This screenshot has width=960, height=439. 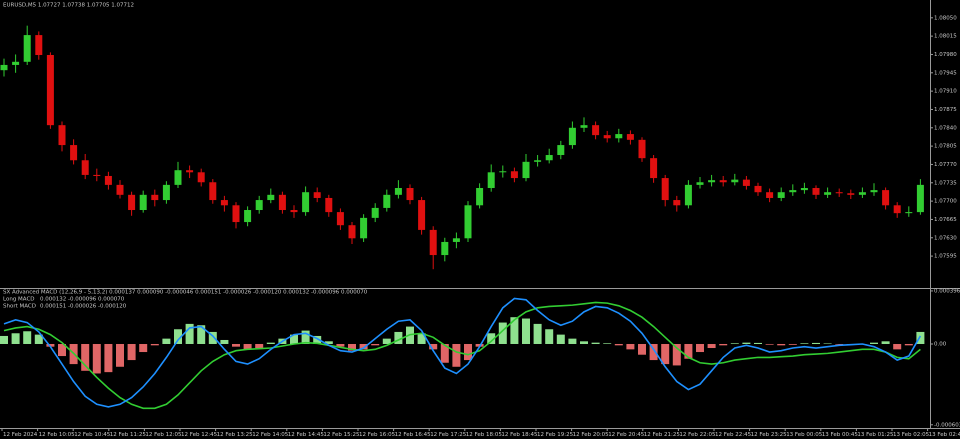 What do you see at coordinates (875, 435) in the screenshot?
I see `x-tick-label: 13 Feb 01:25` at bounding box center [875, 435].